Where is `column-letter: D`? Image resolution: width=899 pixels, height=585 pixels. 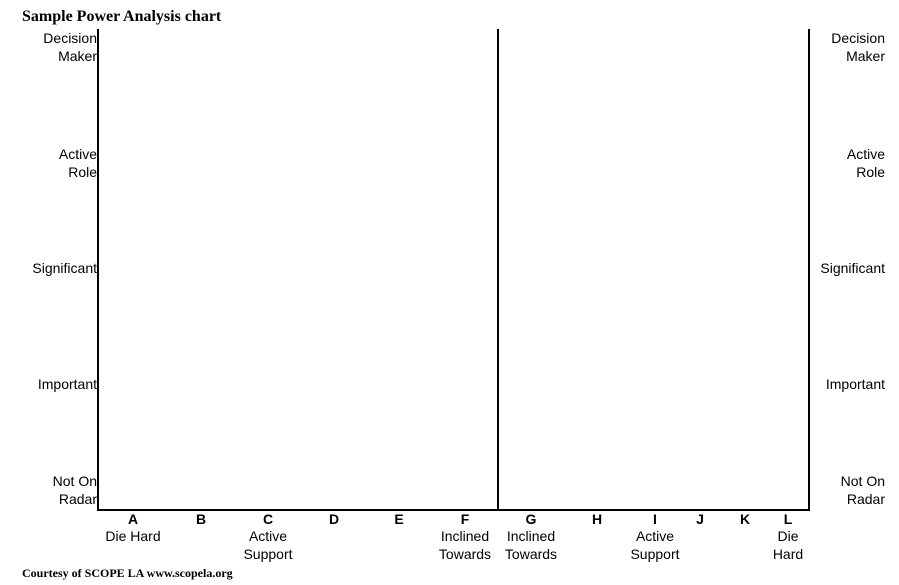 column-letter: D is located at coordinates (334, 519).